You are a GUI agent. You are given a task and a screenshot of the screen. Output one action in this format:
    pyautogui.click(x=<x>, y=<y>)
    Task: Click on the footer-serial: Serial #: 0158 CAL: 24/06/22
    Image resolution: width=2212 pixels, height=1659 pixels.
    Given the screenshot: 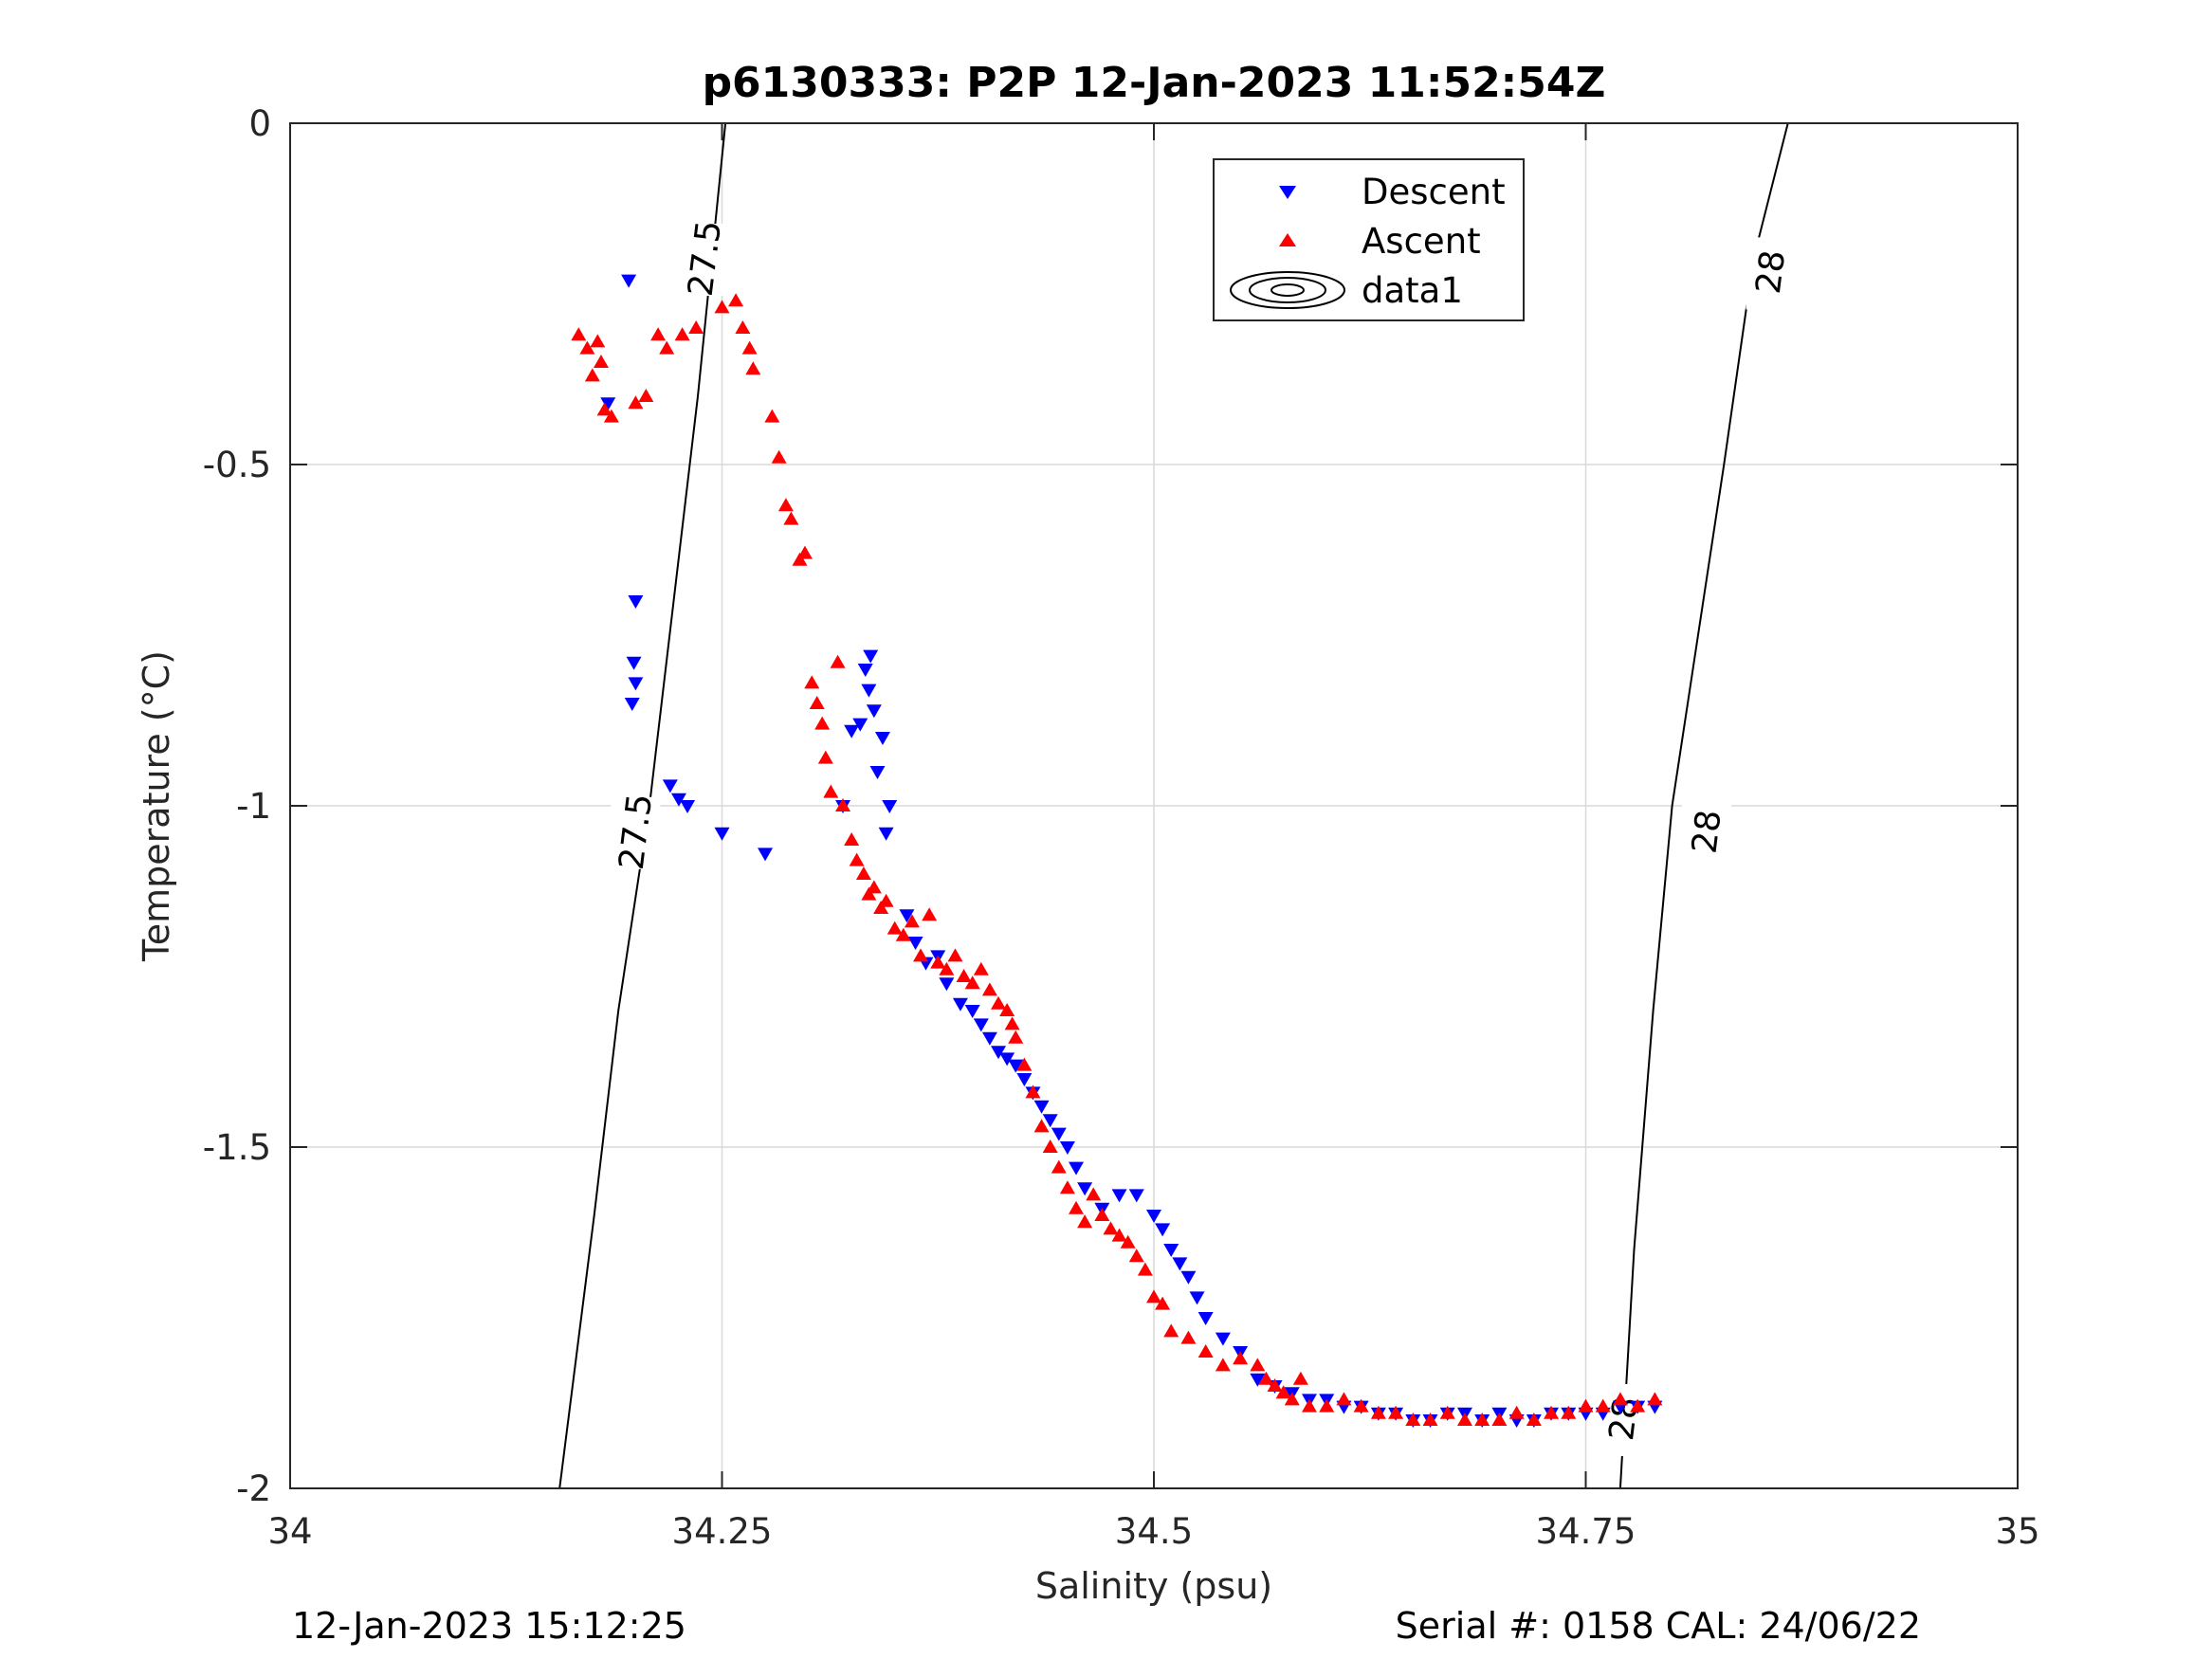 What is the action you would take?
    pyautogui.click(x=1658, y=1626)
    